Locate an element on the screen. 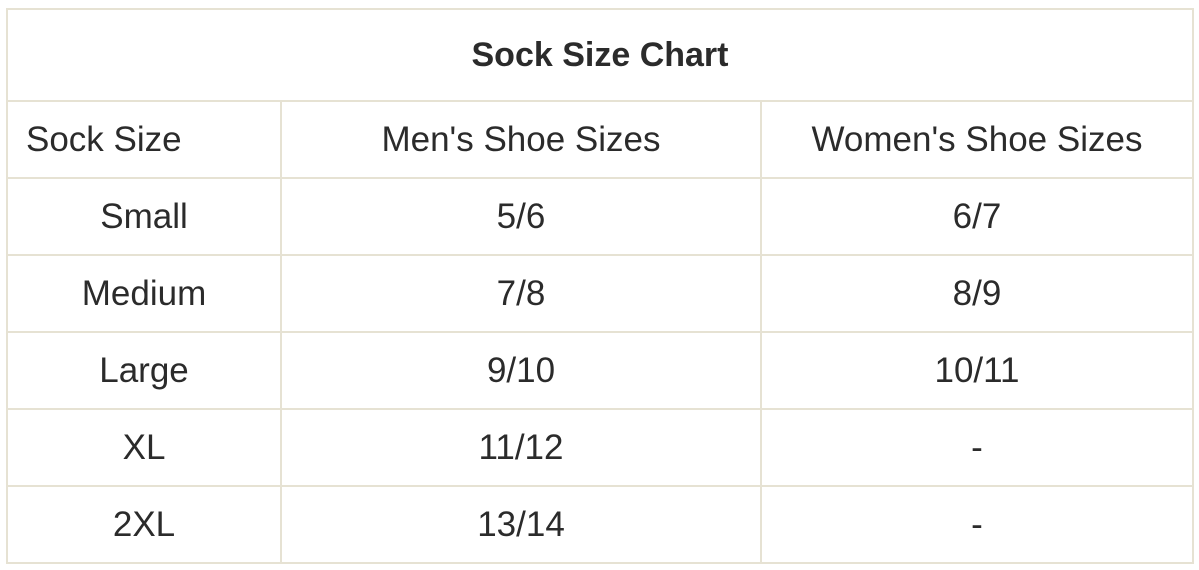 Image resolution: width=1199 pixels, height=570 pixels. table-row: Large 9/10 10/11 is located at coordinates (600, 370).